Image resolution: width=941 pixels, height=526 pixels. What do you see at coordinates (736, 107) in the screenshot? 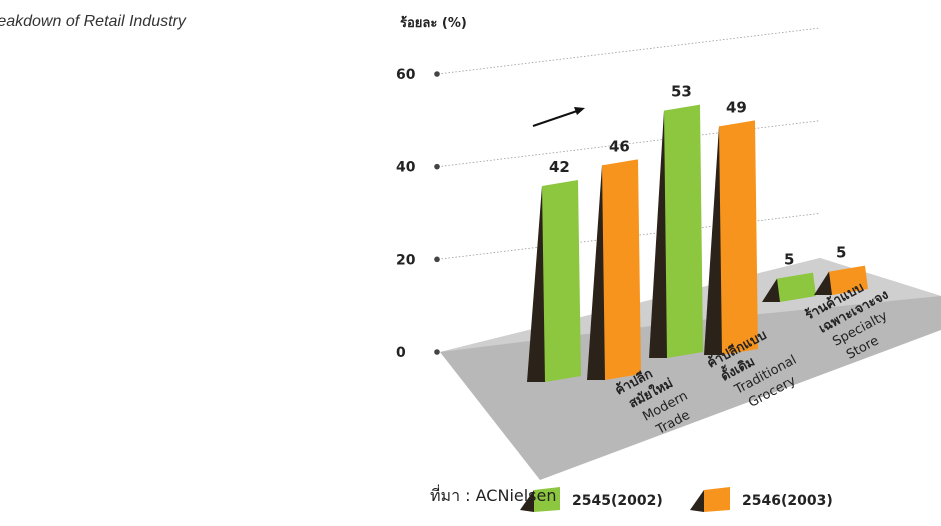
I see `value-label-4: 49` at bounding box center [736, 107].